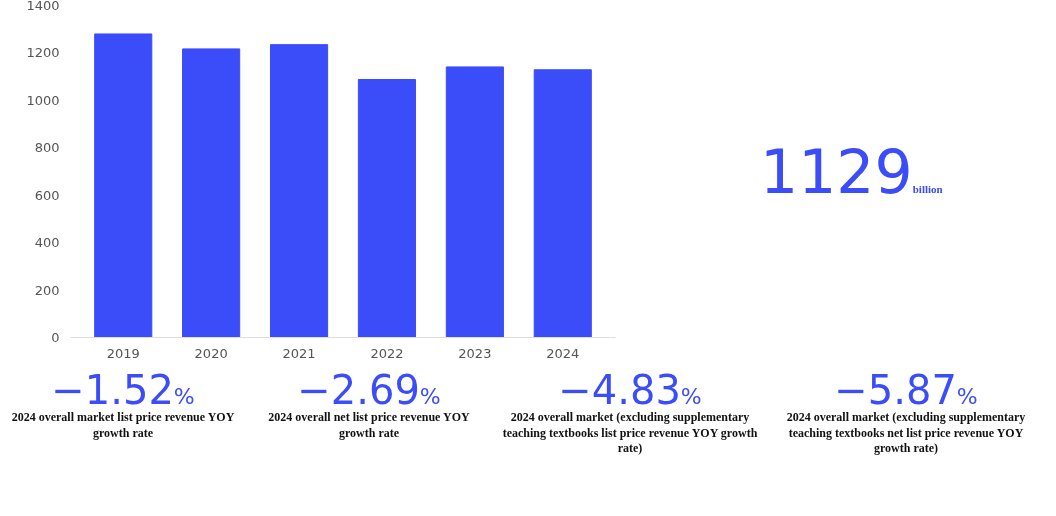  Describe the element at coordinates (112, 390) in the screenshot. I see `text: −1.52` at that location.